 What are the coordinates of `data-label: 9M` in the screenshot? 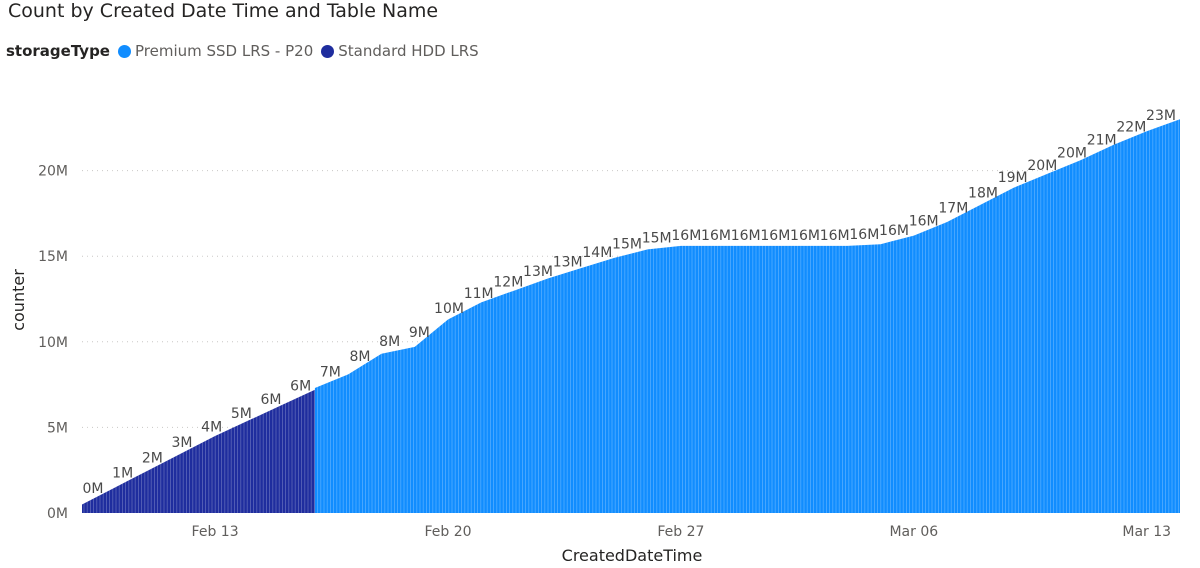 It's located at (419, 333).